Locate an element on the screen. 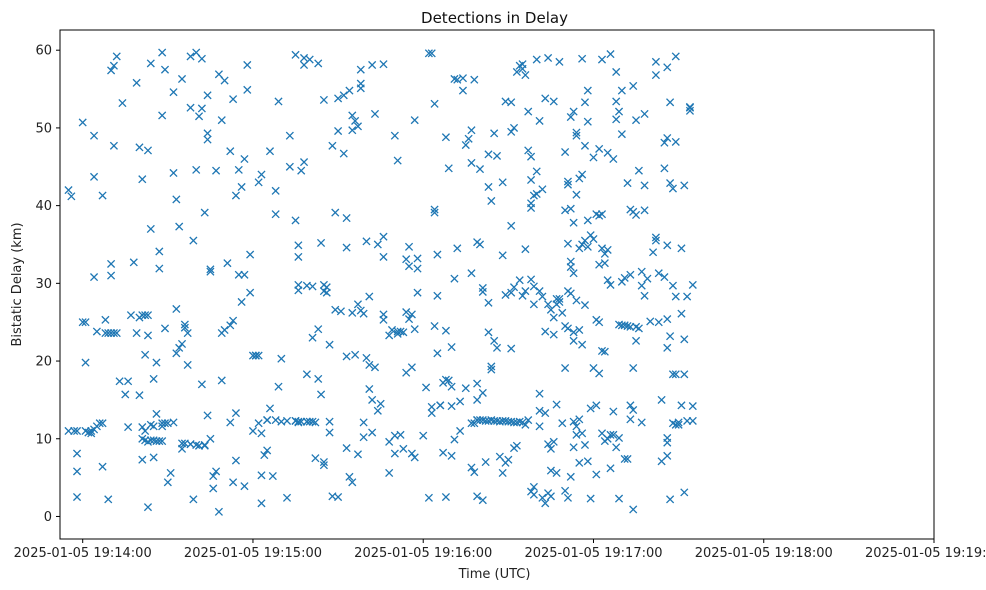 The height and width of the screenshot is (590, 986). y-tick-label: 30 is located at coordinates (43, 284).